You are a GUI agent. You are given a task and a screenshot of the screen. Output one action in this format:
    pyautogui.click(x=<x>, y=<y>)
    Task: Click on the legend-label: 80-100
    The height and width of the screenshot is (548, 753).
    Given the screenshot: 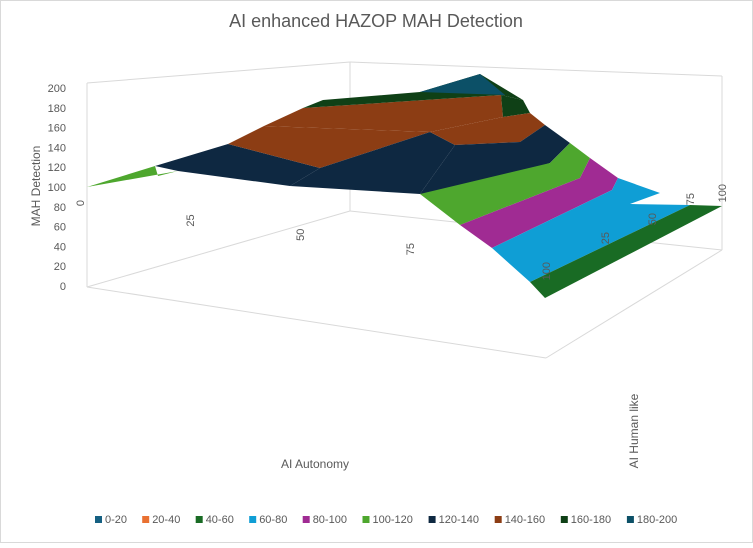 What is the action you would take?
    pyautogui.click(x=330, y=520)
    